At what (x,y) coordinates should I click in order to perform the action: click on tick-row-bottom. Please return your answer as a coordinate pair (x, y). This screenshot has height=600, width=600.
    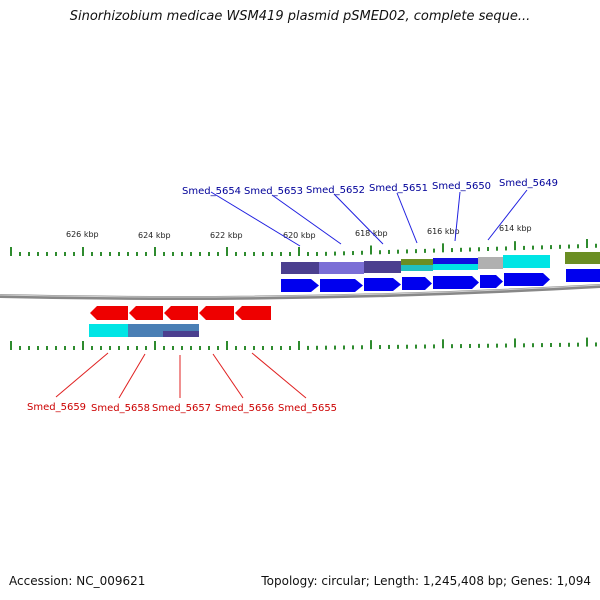
    Looking at the image, I should click on (303, 343).